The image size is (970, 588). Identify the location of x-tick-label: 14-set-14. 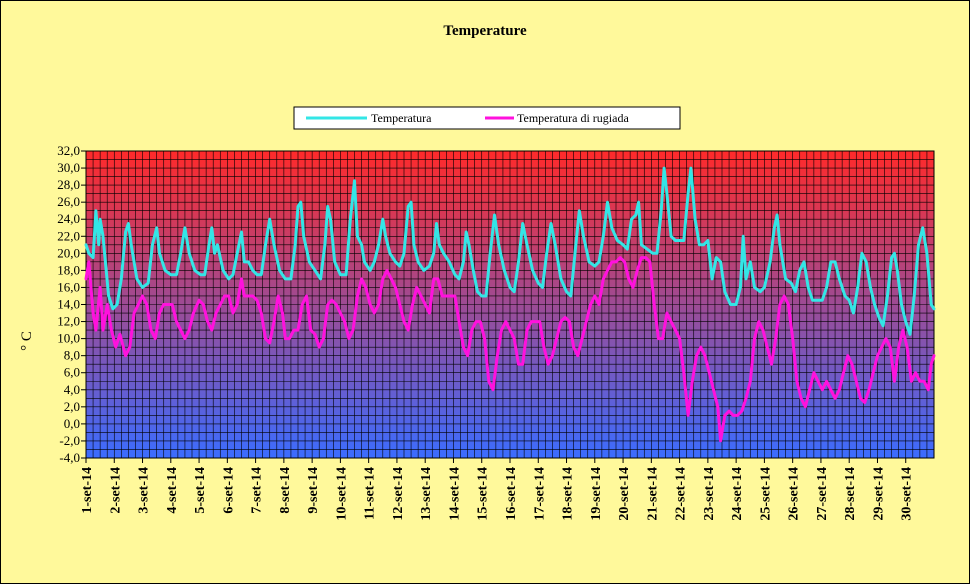
(454, 494).